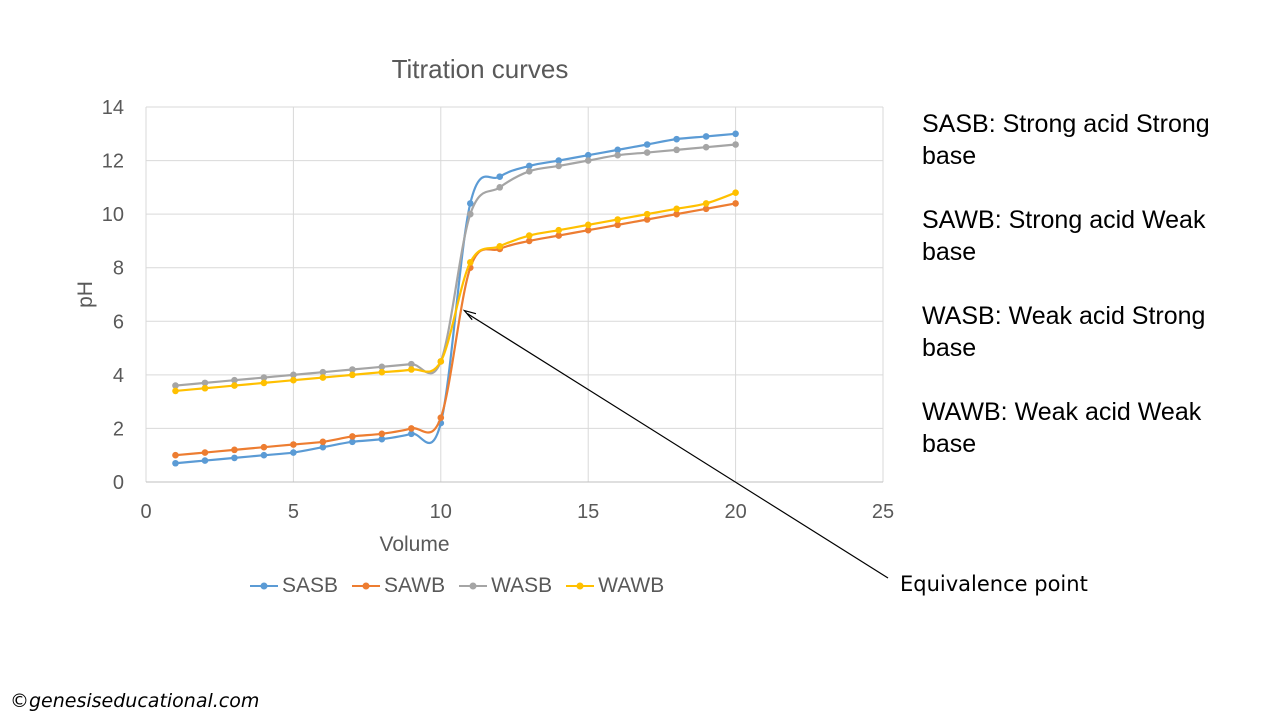 The image size is (1280, 720). Describe the element at coordinates (293, 512) in the screenshot. I see `x-tick-label: 5` at that location.